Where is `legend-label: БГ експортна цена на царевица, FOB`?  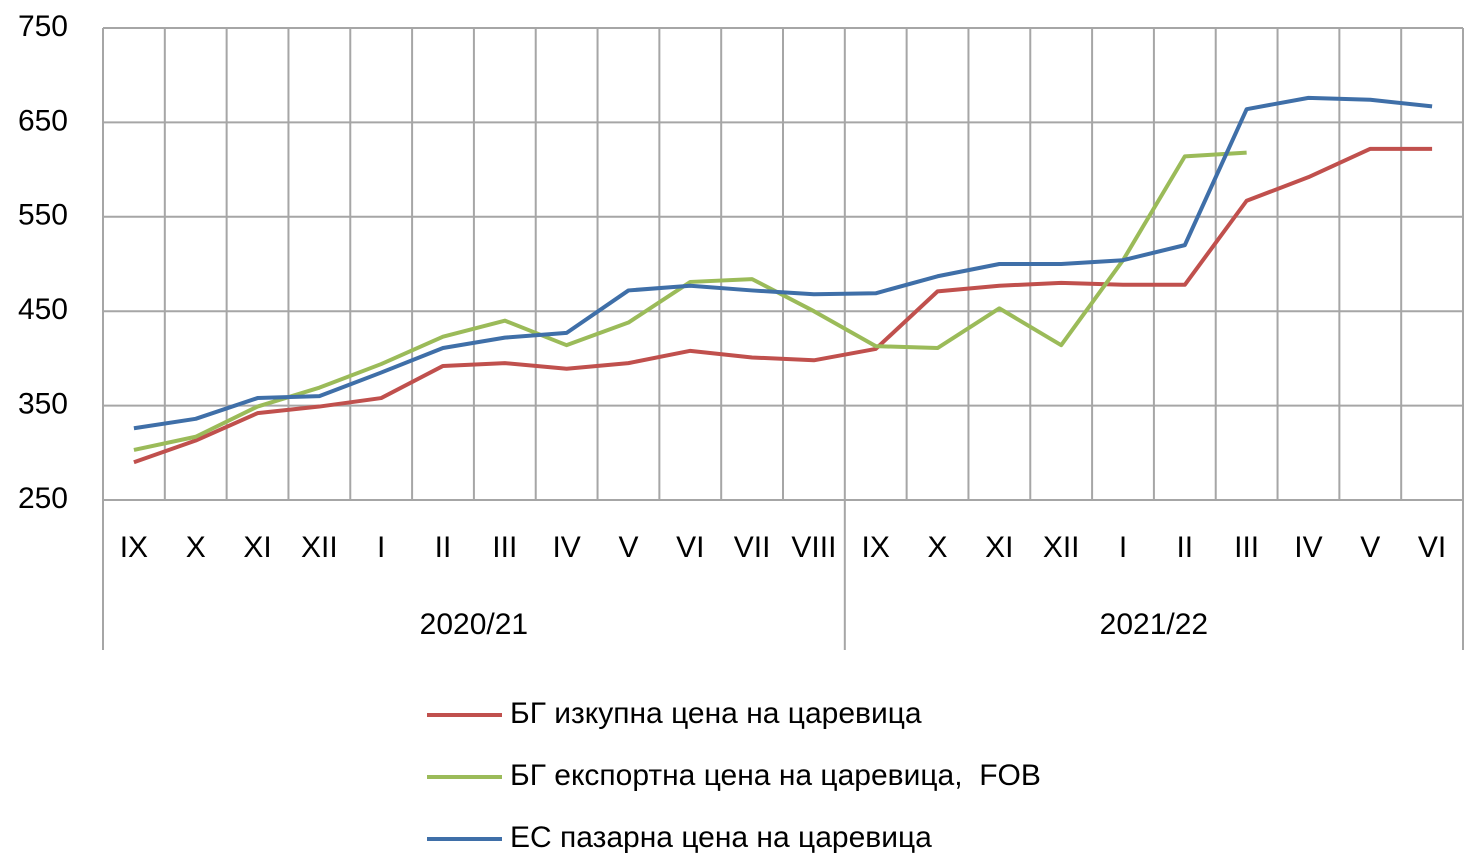 legend-label: БГ експортна цена на царевица, FOB is located at coordinates (775, 775).